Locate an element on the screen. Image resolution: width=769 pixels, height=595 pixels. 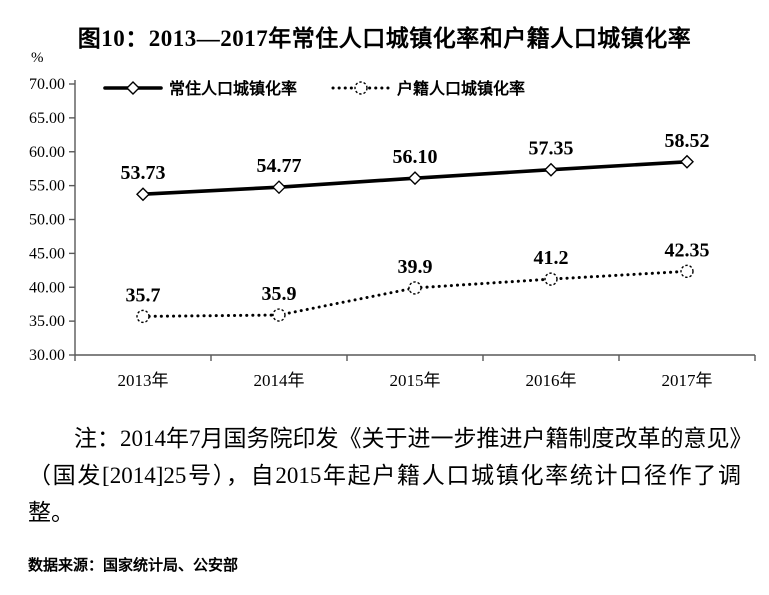
y-tick-label: 45.00 is located at coordinates (47, 253).